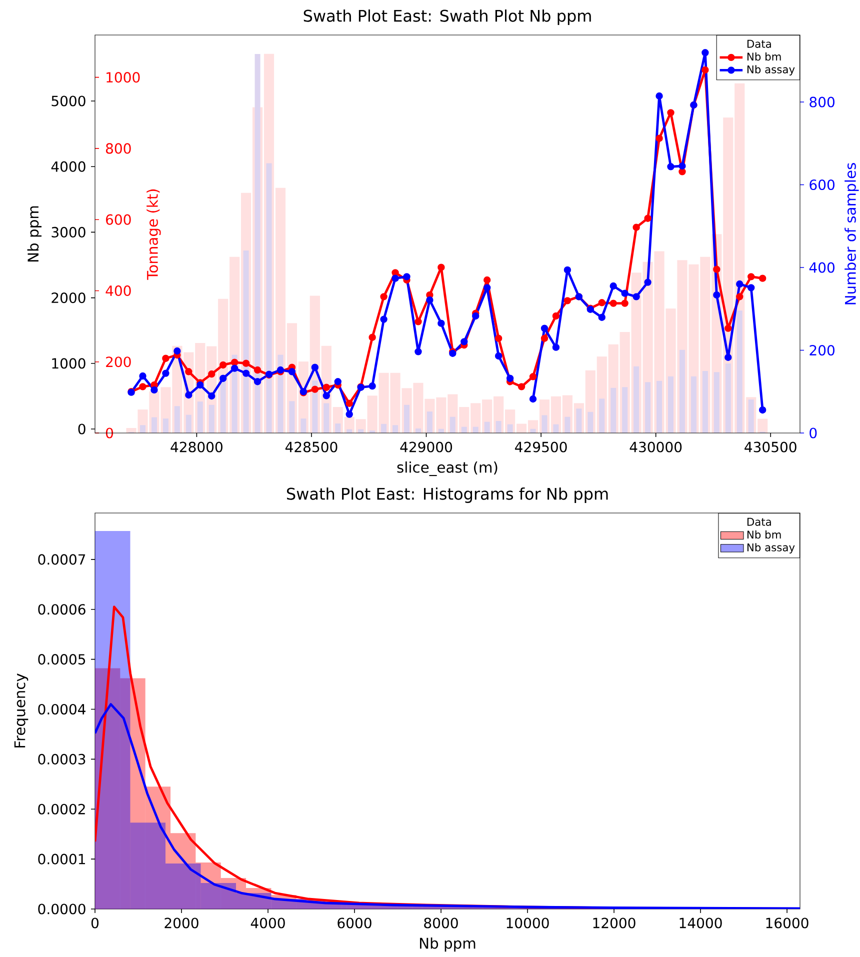  Describe the element at coordinates (62, 609) in the screenshot. I see `y-tick-label: 0.0006` at that location.